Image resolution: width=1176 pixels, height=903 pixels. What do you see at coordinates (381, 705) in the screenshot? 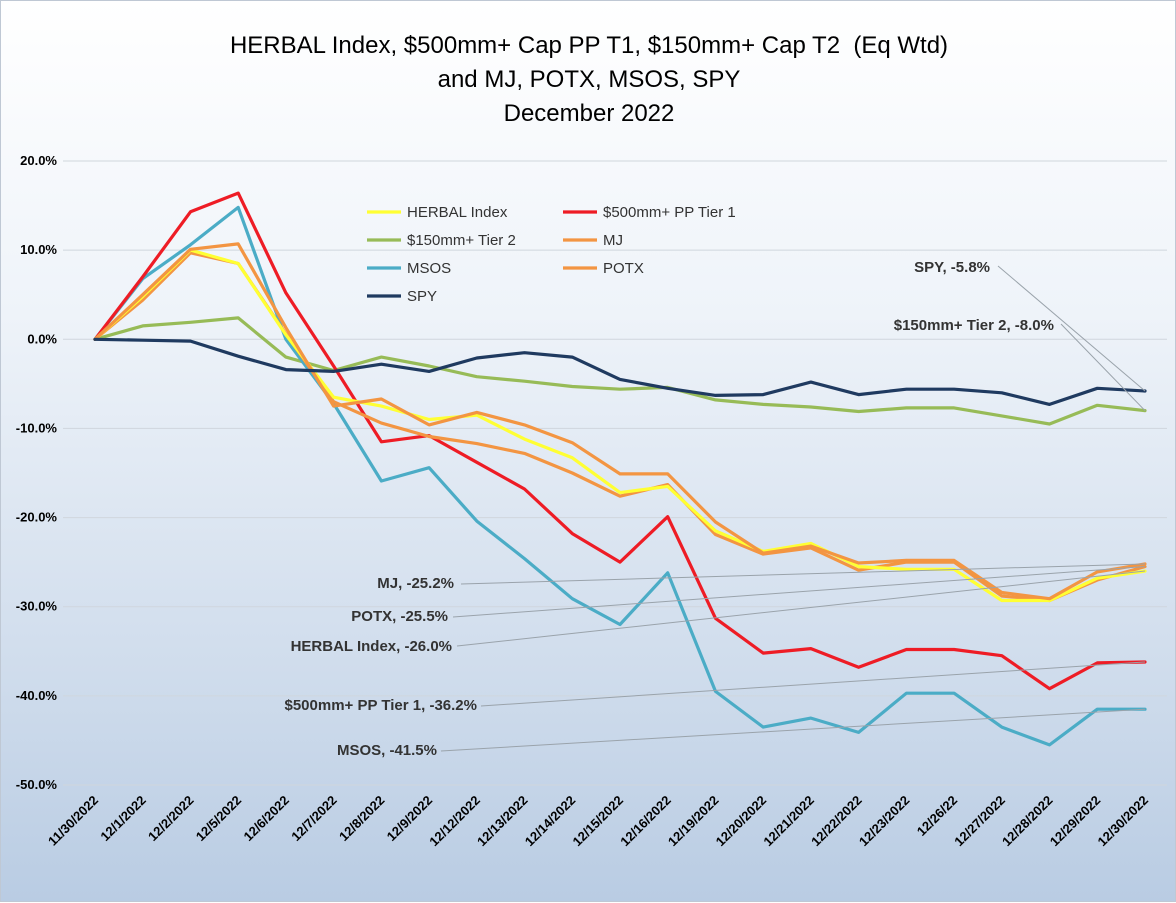
I see `annotation-label: $500mm+ PP Tier 1, -36.2%` at bounding box center [381, 705].